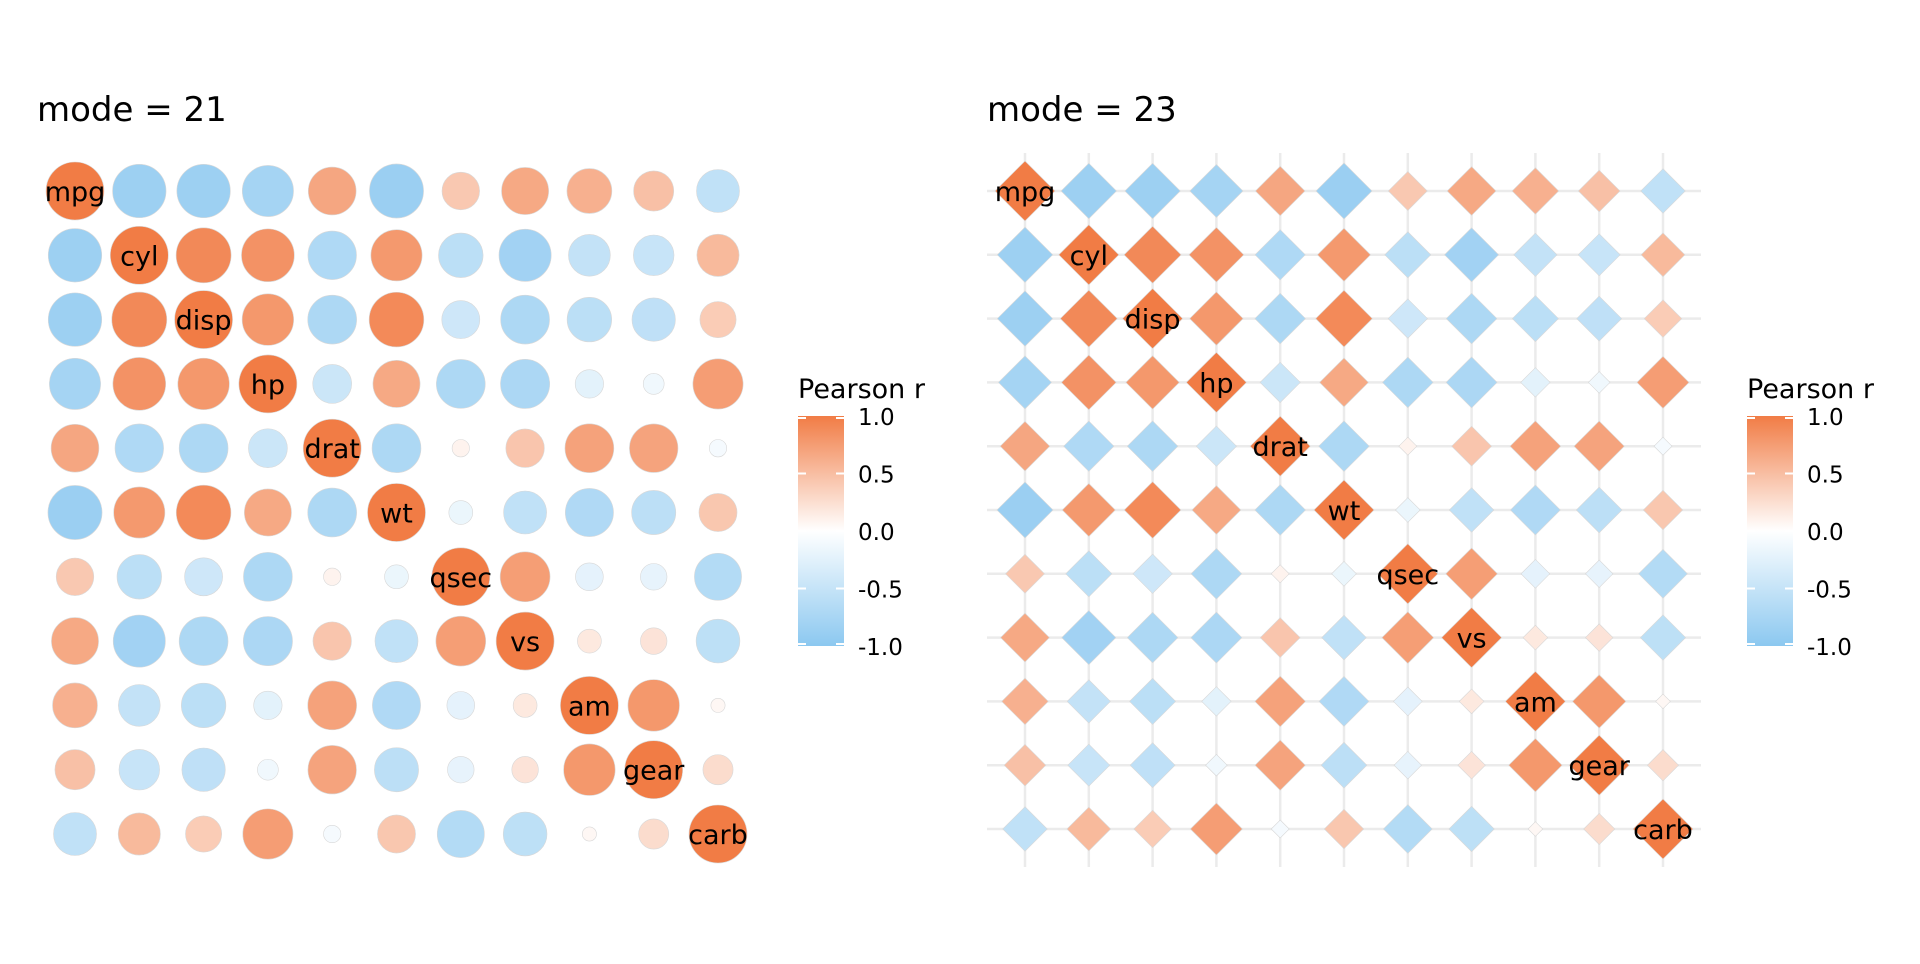 This screenshot has height=964, width=1920. I want to click on diagonal-label: gear, so click(1599, 766).